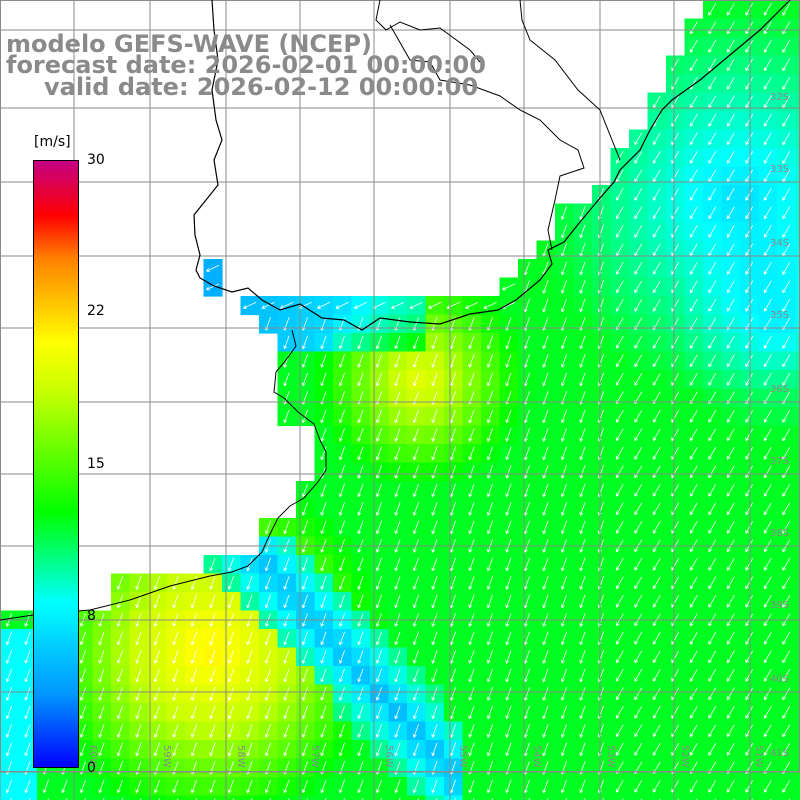 The image size is (800, 800). Describe the element at coordinates (52, 142) in the screenshot. I see `colorbar-unit: [m/s]` at that location.